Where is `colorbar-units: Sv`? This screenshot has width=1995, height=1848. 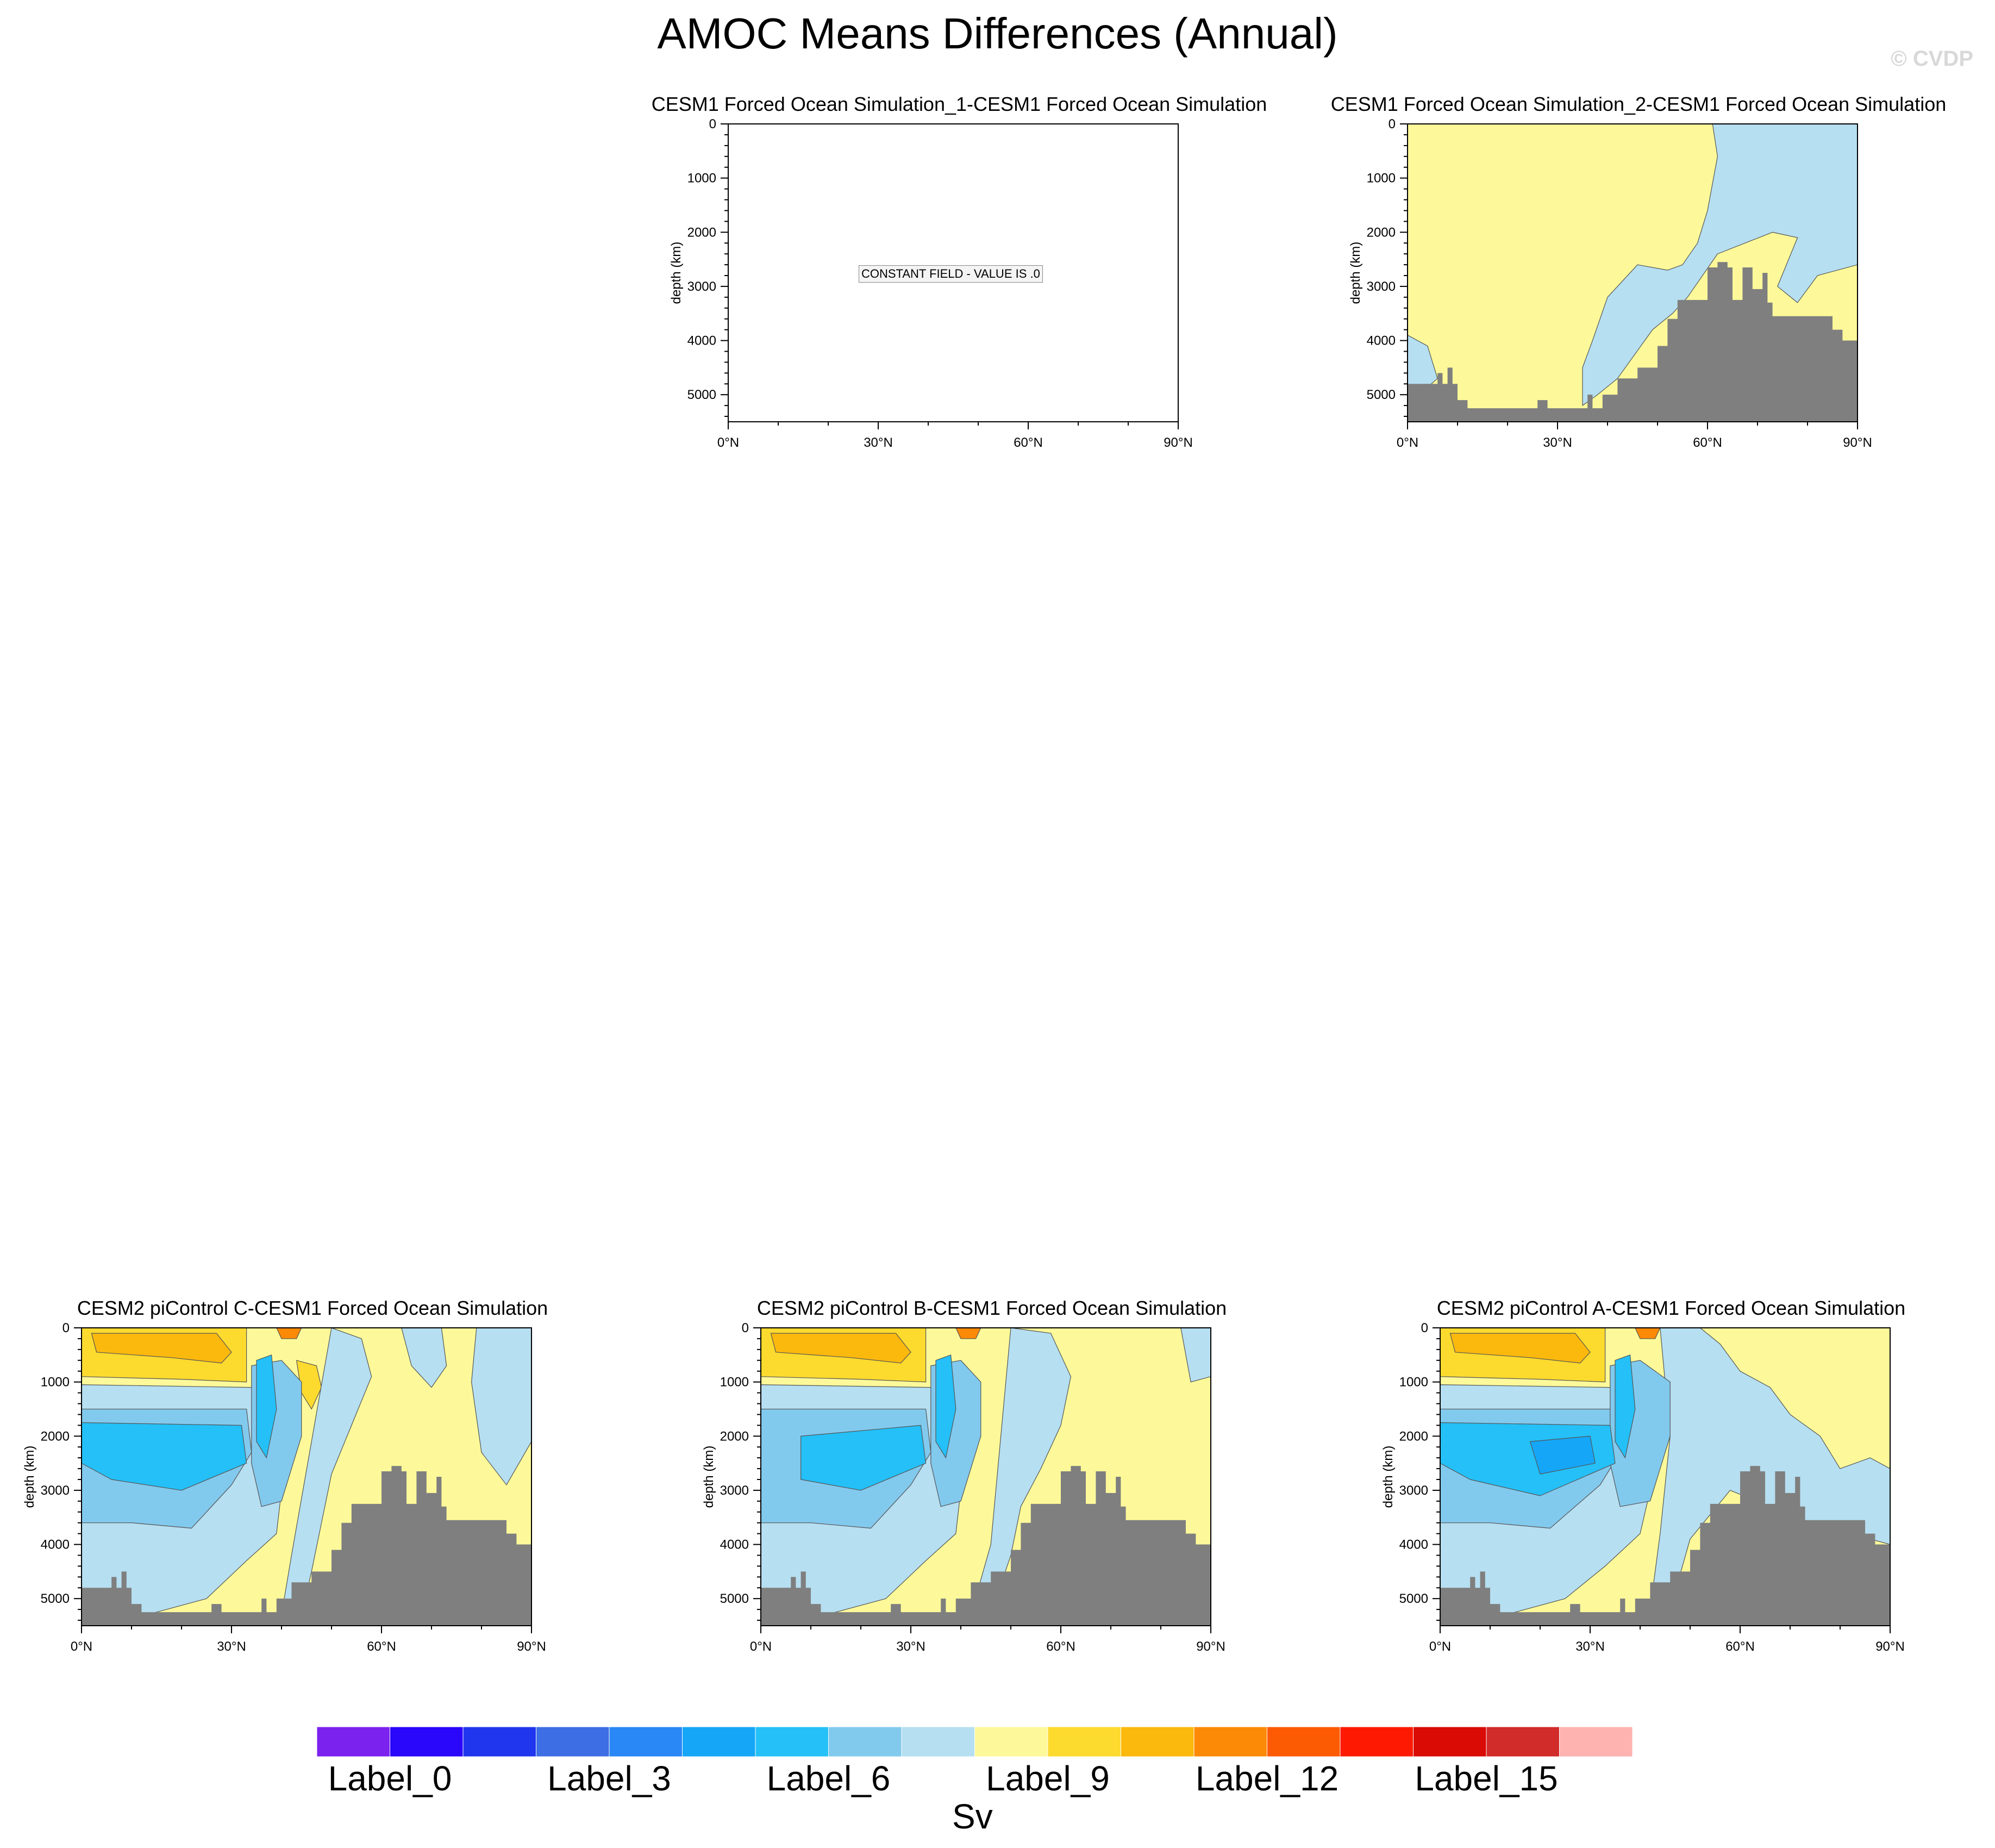
colorbar-units: Sv is located at coordinates (972, 1817).